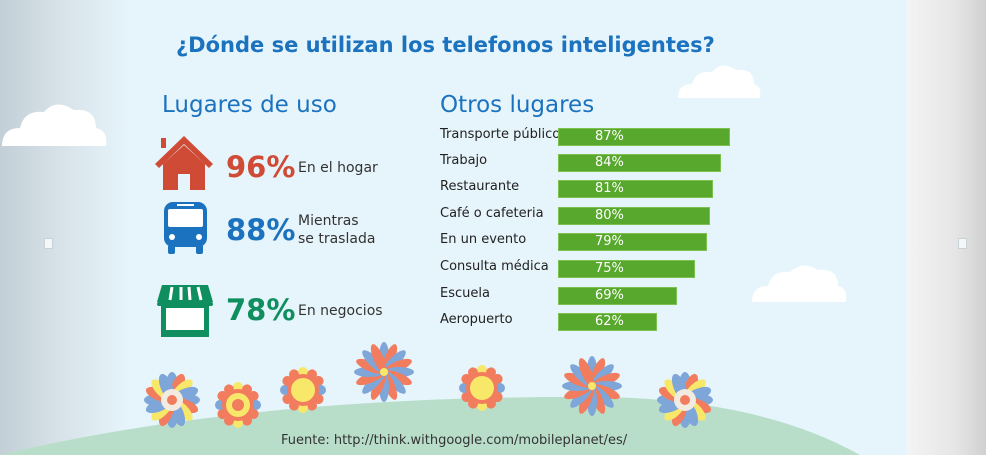  What do you see at coordinates (185, 228) in the screenshot?
I see `bus-icon` at bounding box center [185, 228].